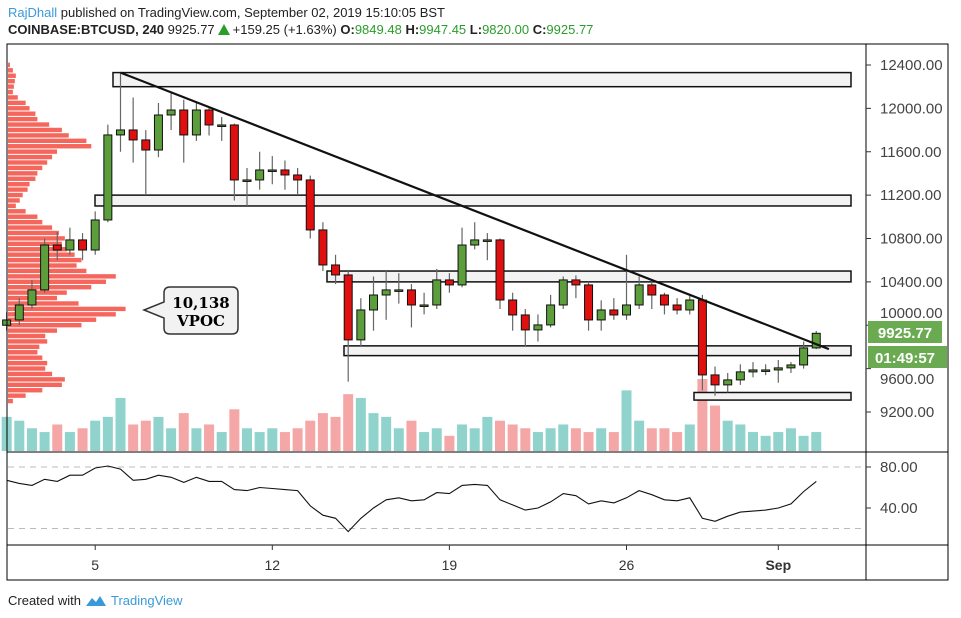 Image resolution: width=961 pixels, height=618 pixels. I want to click on countdown-badge-text: 01:49:57, so click(905, 358).